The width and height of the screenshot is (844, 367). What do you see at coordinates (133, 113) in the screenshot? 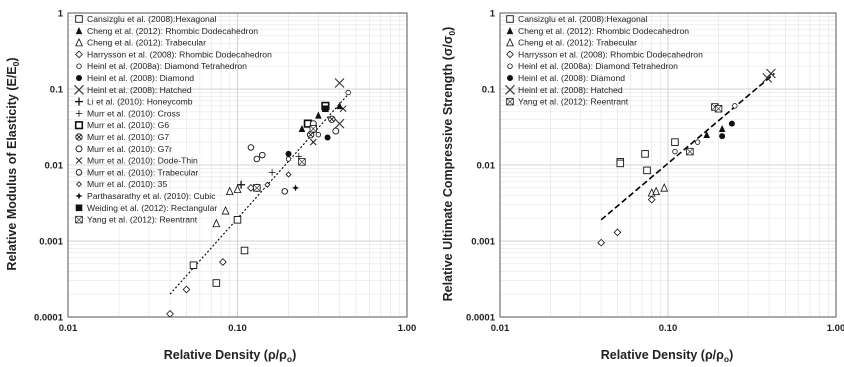
I see `elasticity-legend-label: Murr et al. (2010): Cross` at bounding box center [133, 113].